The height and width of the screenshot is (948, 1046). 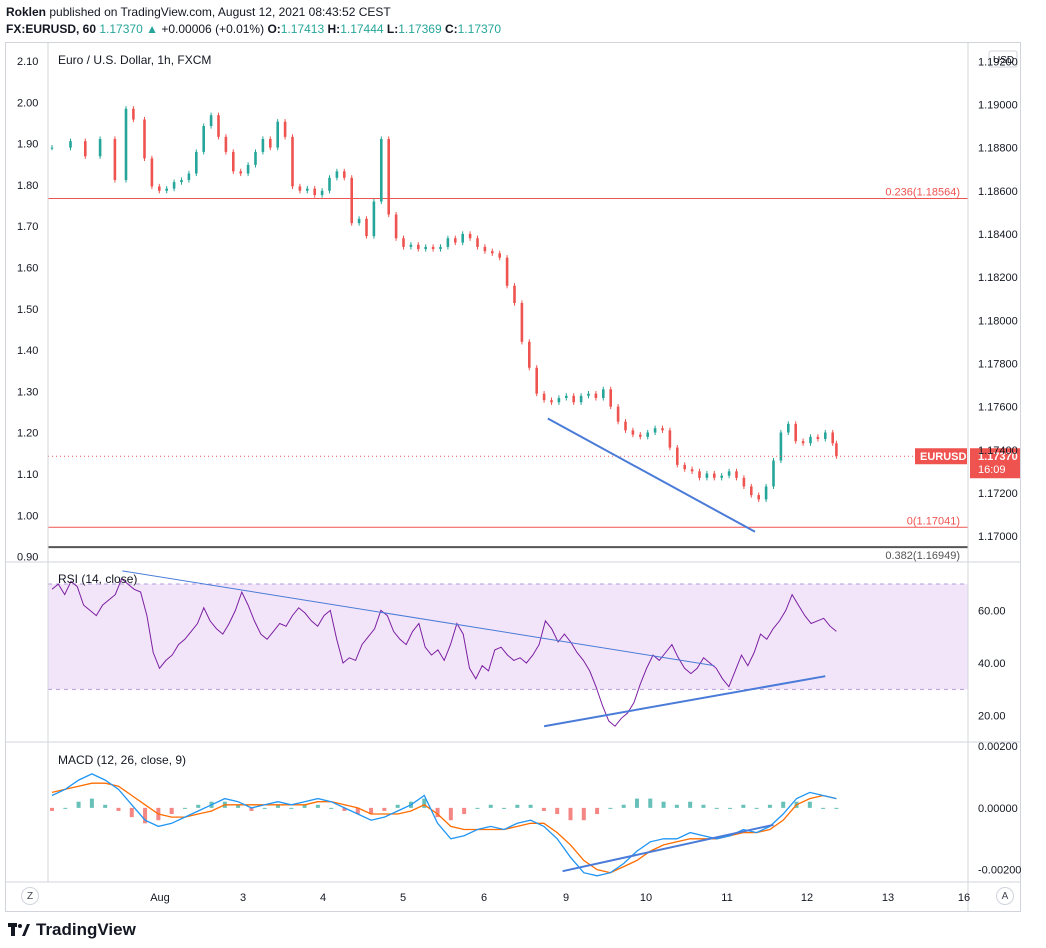 What do you see at coordinates (302, 29) in the screenshot?
I see `open-value: 1.17413` at bounding box center [302, 29].